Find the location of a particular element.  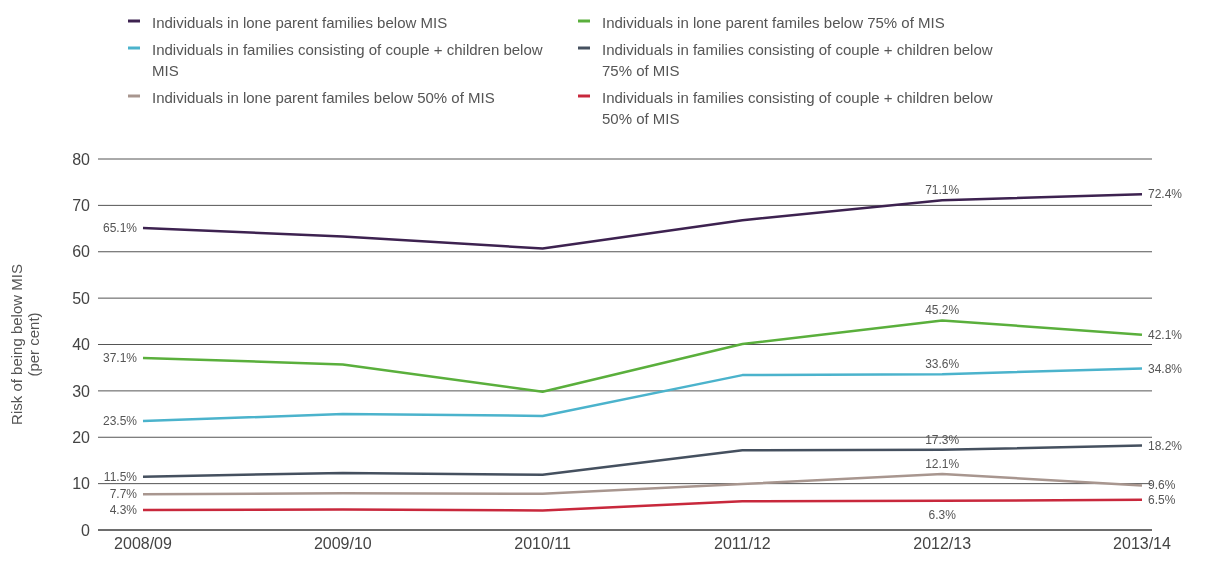

data-label: 18.2% is located at coordinates (1165, 445).